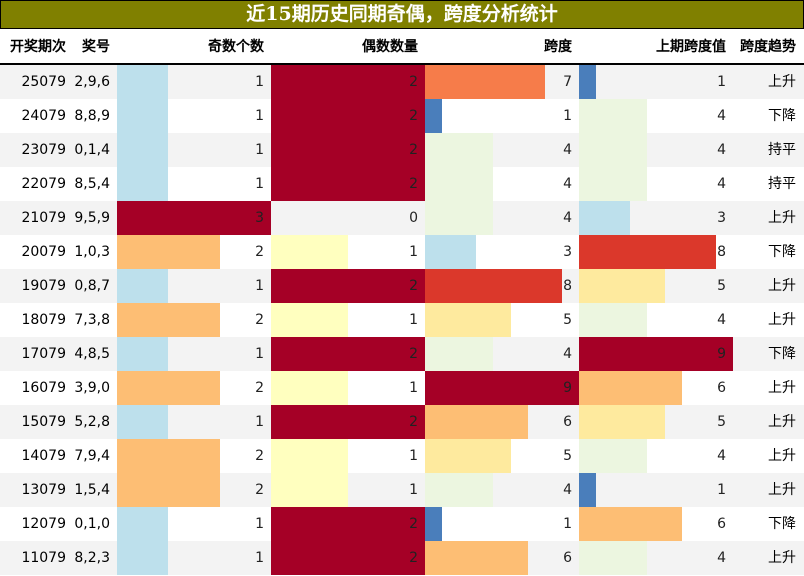 The width and height of the screenshot is (804, 576). Describe the element at coordinates (92, 388) in the screenshot. I see `number-cell: 3,9,0` at that location.